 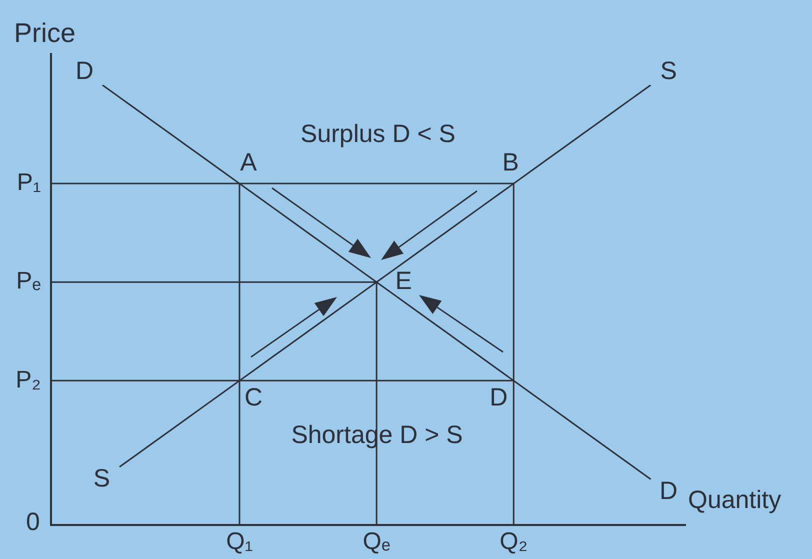 What do you see at coordinates (28, 380) in the screenshot?
I see `series-label: P₂` at bounding box center [28, 380].